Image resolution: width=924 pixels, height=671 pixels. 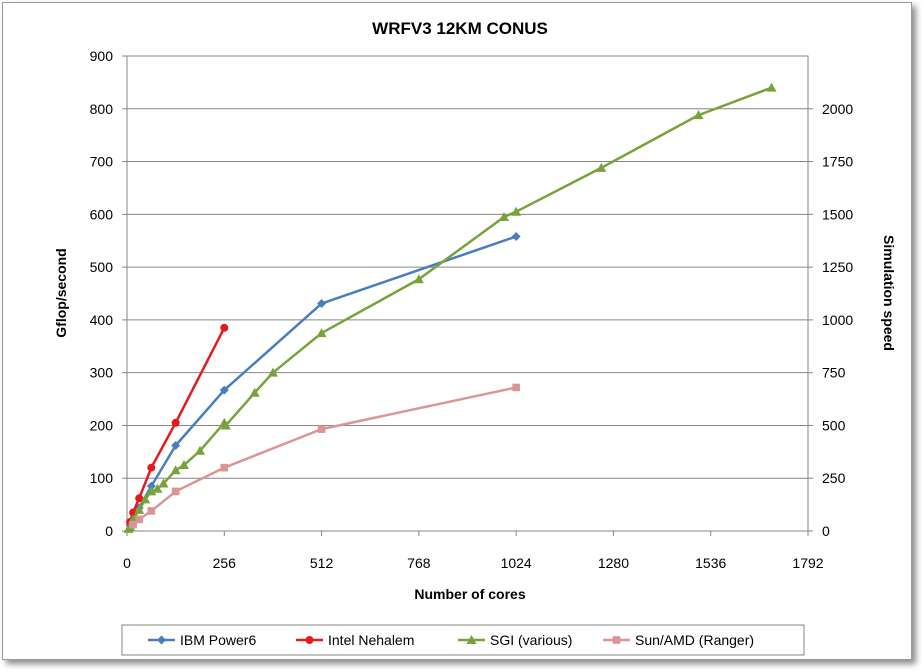 What do you see at coordinates (61, 292) in the screenshot?
I see `y-axis-label: Gflop/second` at bounding box center [61, 292].